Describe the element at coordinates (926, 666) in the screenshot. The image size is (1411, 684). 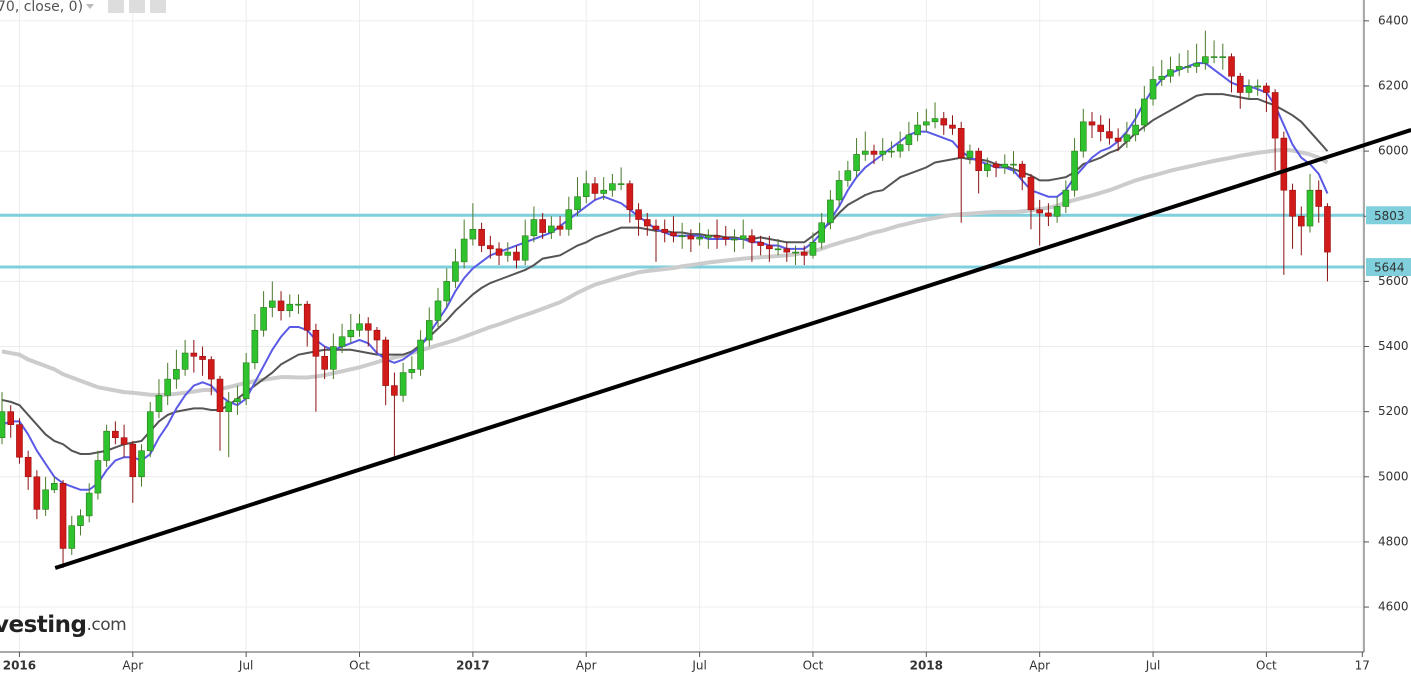
I see `x-tick-label: 2018` at that location.